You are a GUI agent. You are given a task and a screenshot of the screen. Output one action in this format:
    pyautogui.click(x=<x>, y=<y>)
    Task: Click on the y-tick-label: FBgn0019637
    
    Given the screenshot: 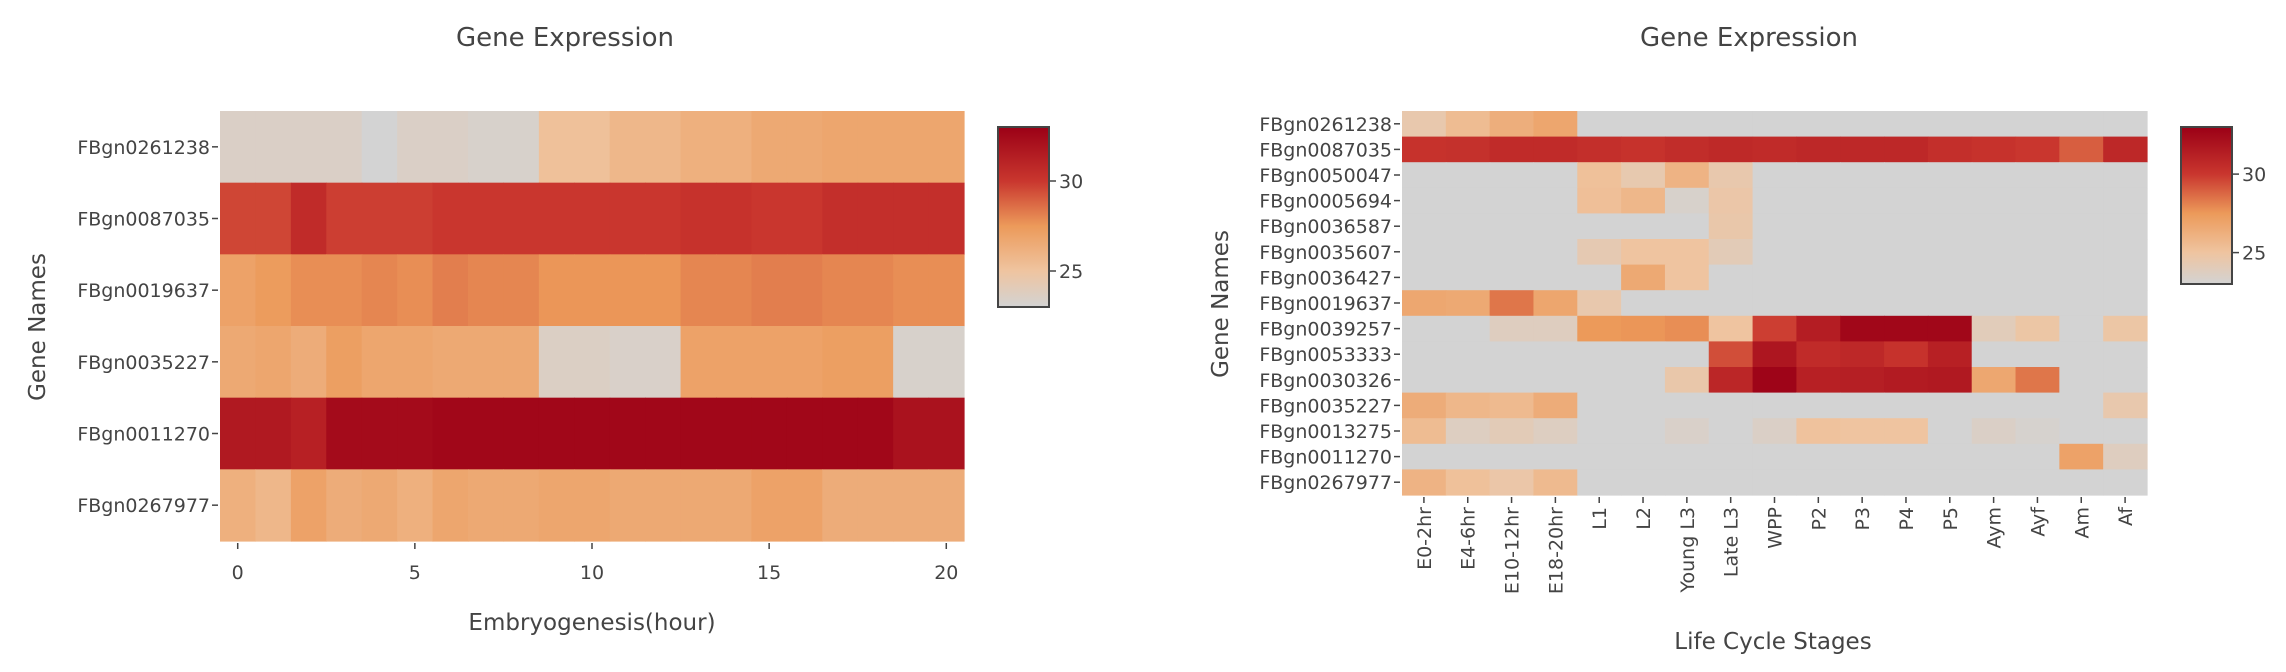 What is the action you would take?
    pyautogui.click(x=143, y=291)
    